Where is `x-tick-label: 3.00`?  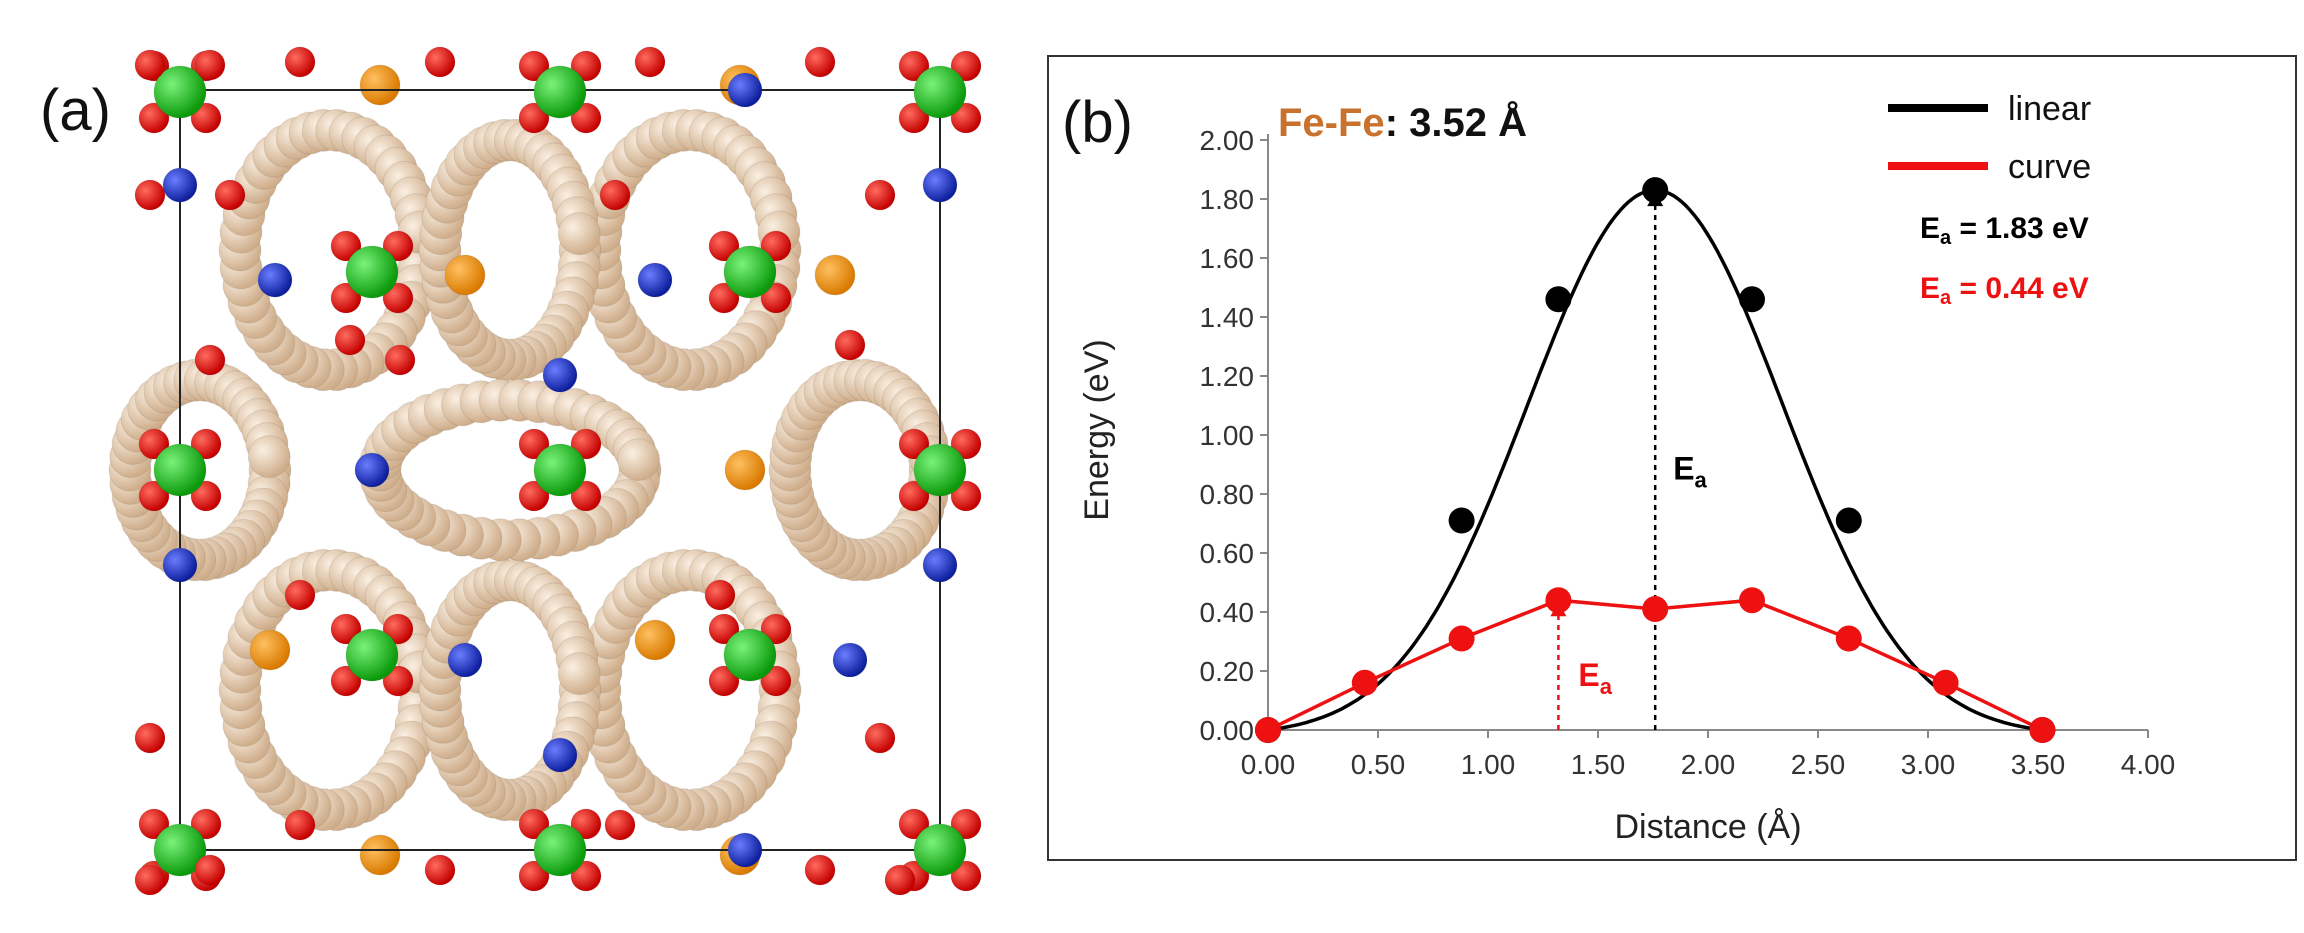 x-tick-label: 3.00 is located at coordinates (1928, 764).